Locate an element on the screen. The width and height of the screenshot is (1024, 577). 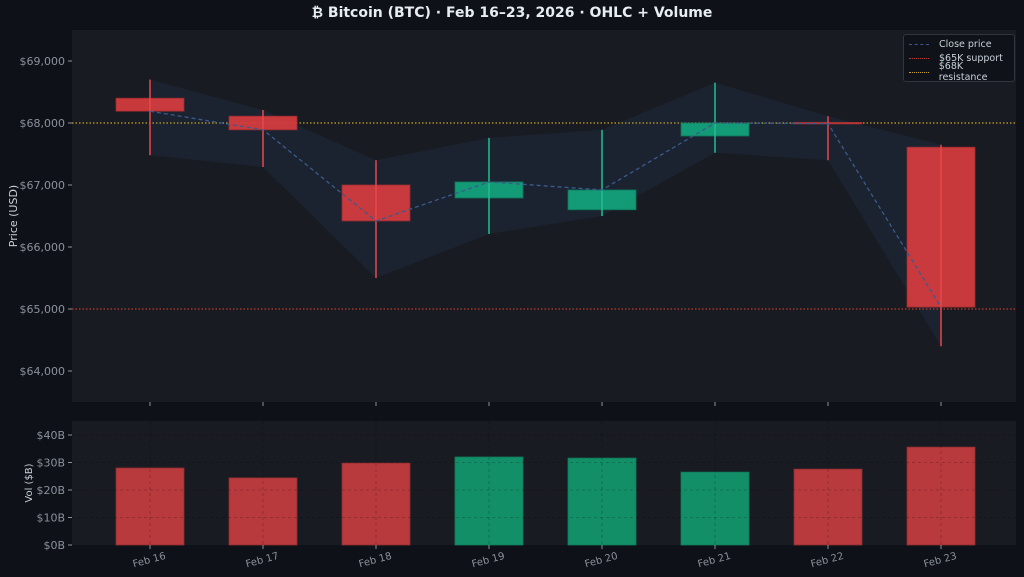
price-tick-label: $64,000 is located at coordinates (43, 371).